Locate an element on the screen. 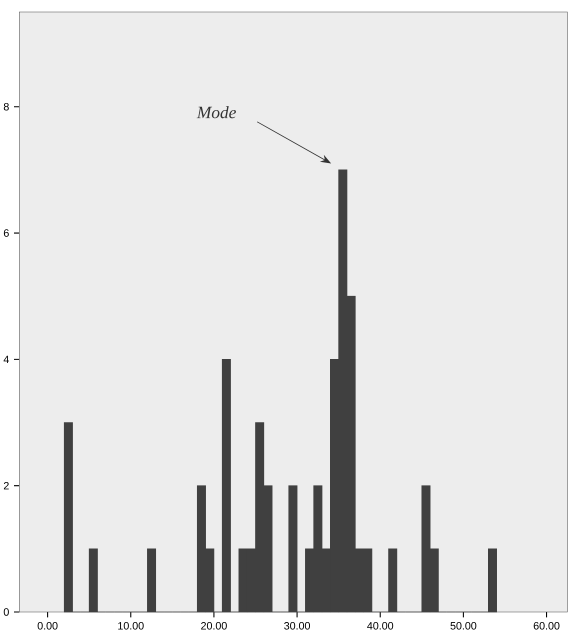  annotation: Mode is located at coordinates (216, 112).